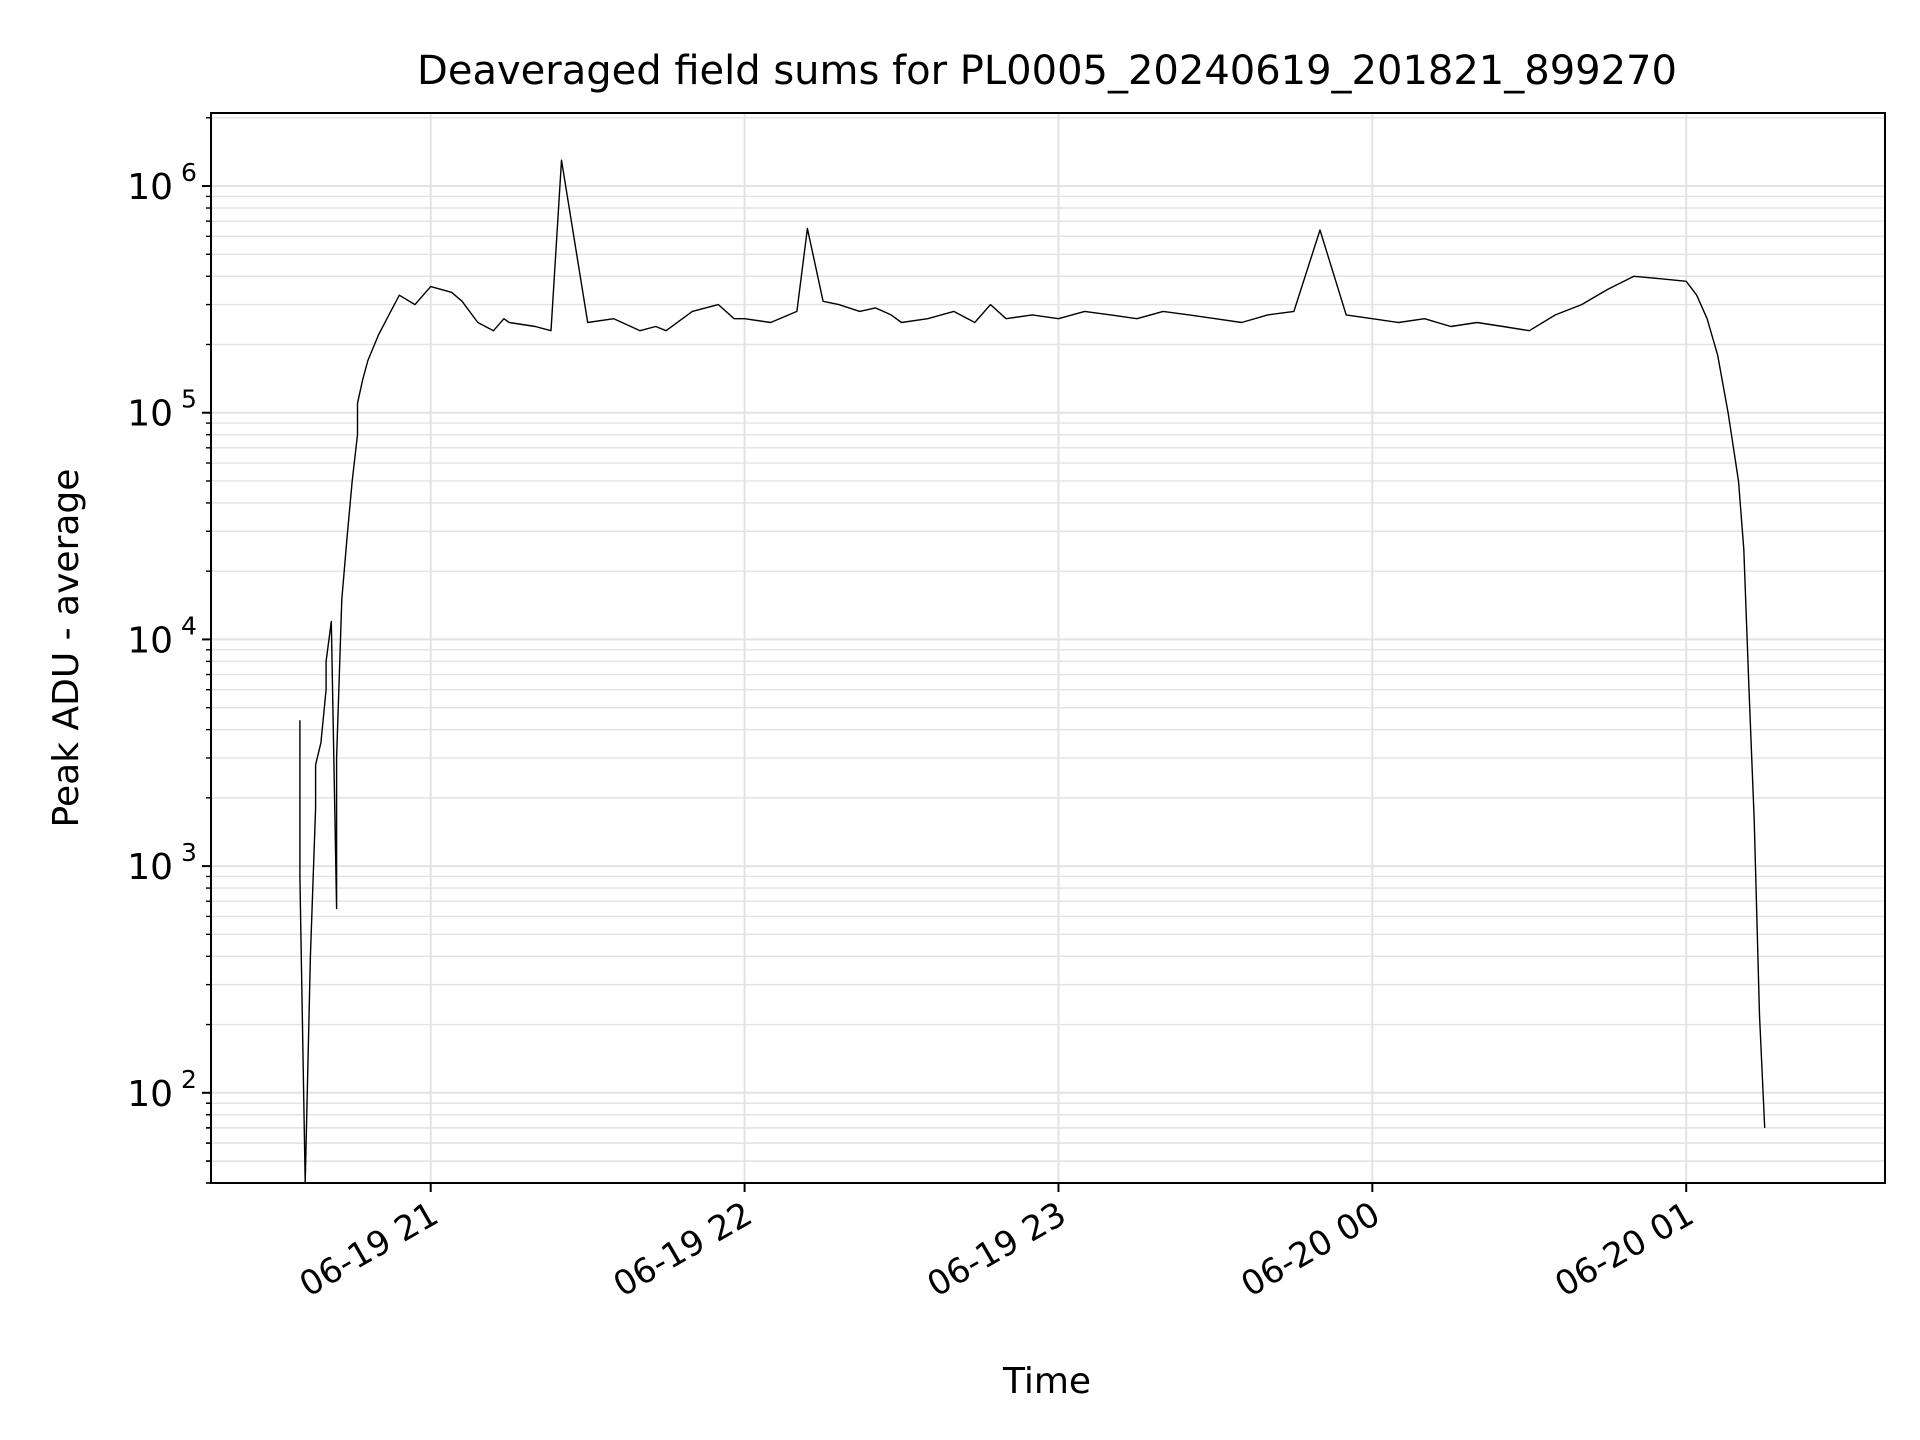 The image size is (1920, 1440). What do you see at coordinates (189, 1079) in the screenshot?
I see `y-tick-label-exponent: 2` at bounding box center [189, 1079].